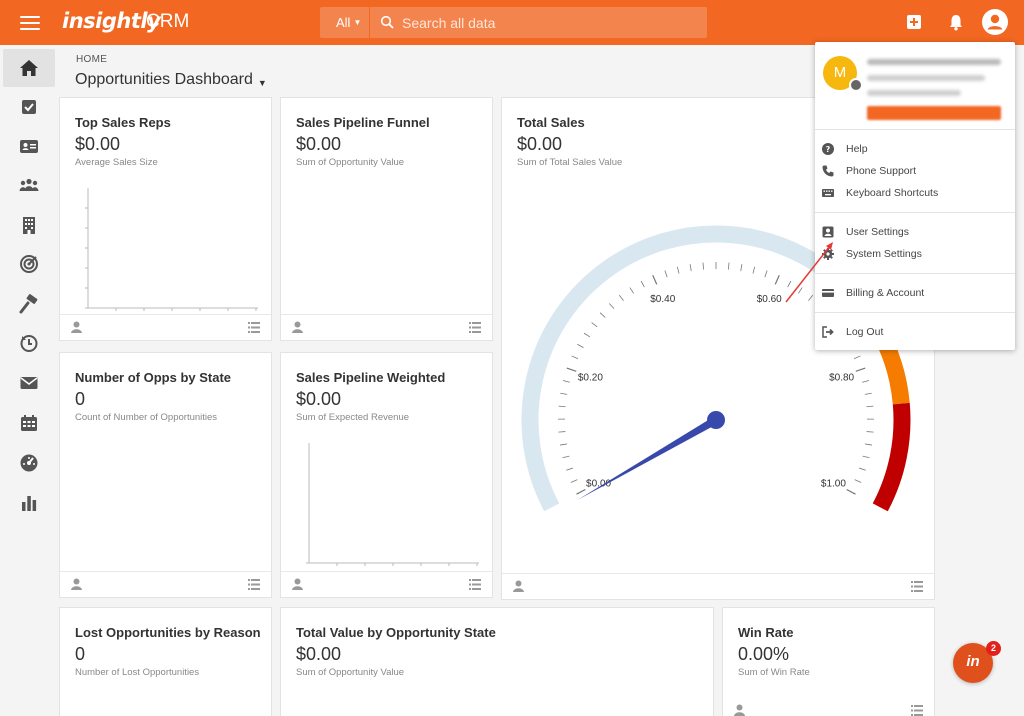 This screenshot has width=1024, height=716. I want to click on sidebar-item-contacts, so click(29, 146).